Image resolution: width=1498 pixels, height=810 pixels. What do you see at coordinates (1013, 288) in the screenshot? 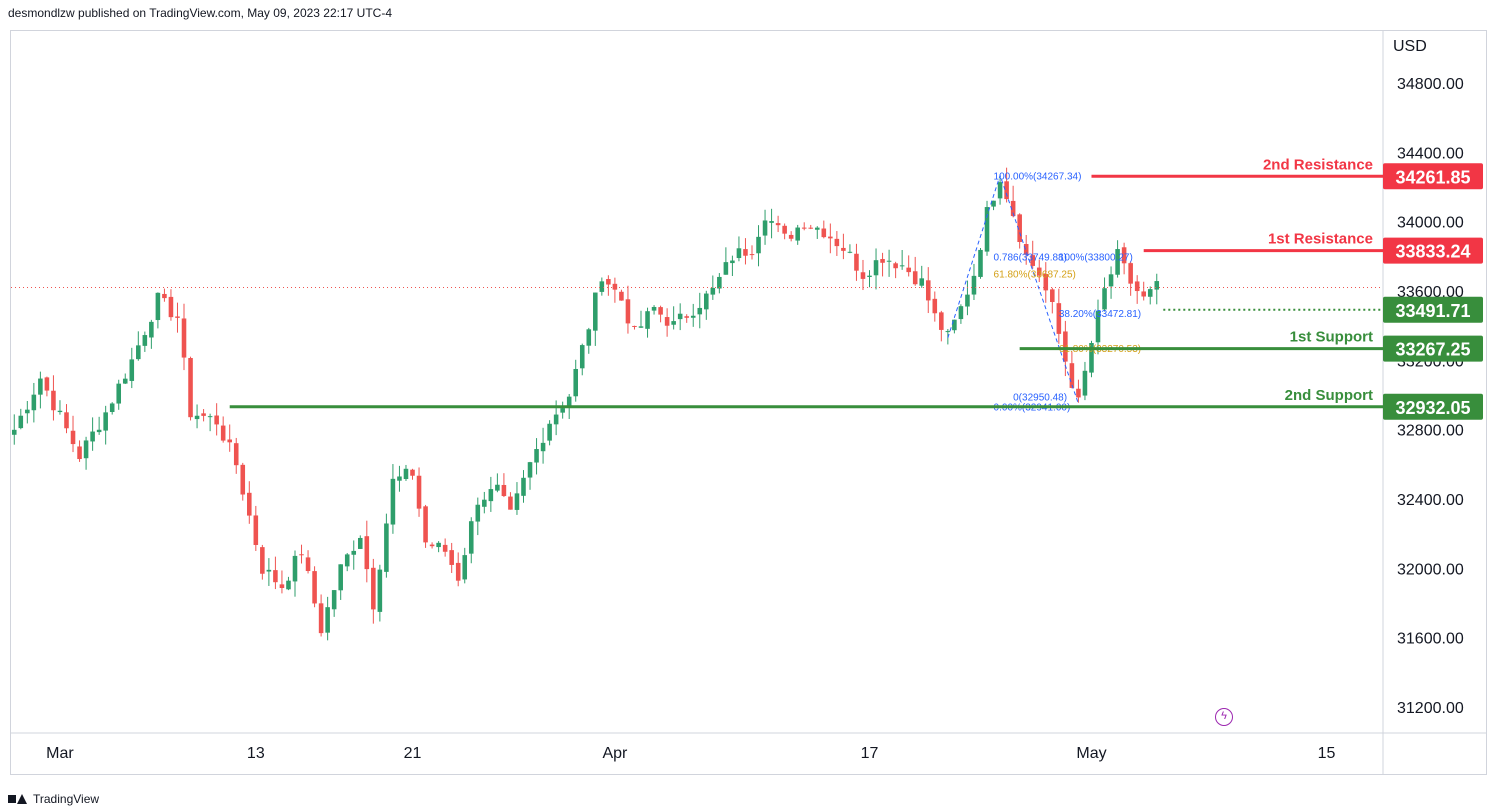
I see `fib-zigzag` at bounding box center [1013, 288].